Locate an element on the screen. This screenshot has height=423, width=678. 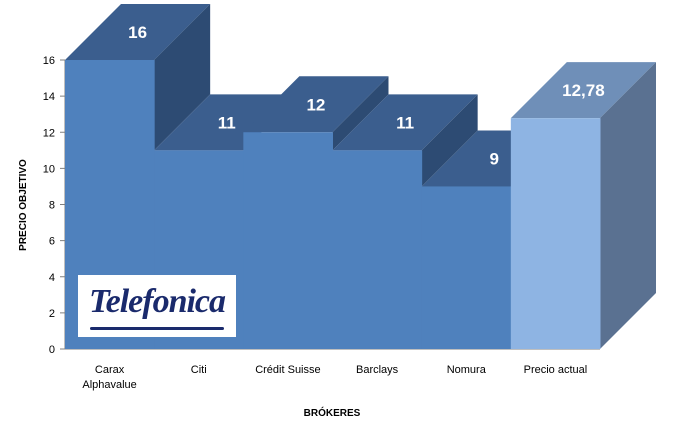
y-tick-label: 8 is located at coordinates (52, 206).